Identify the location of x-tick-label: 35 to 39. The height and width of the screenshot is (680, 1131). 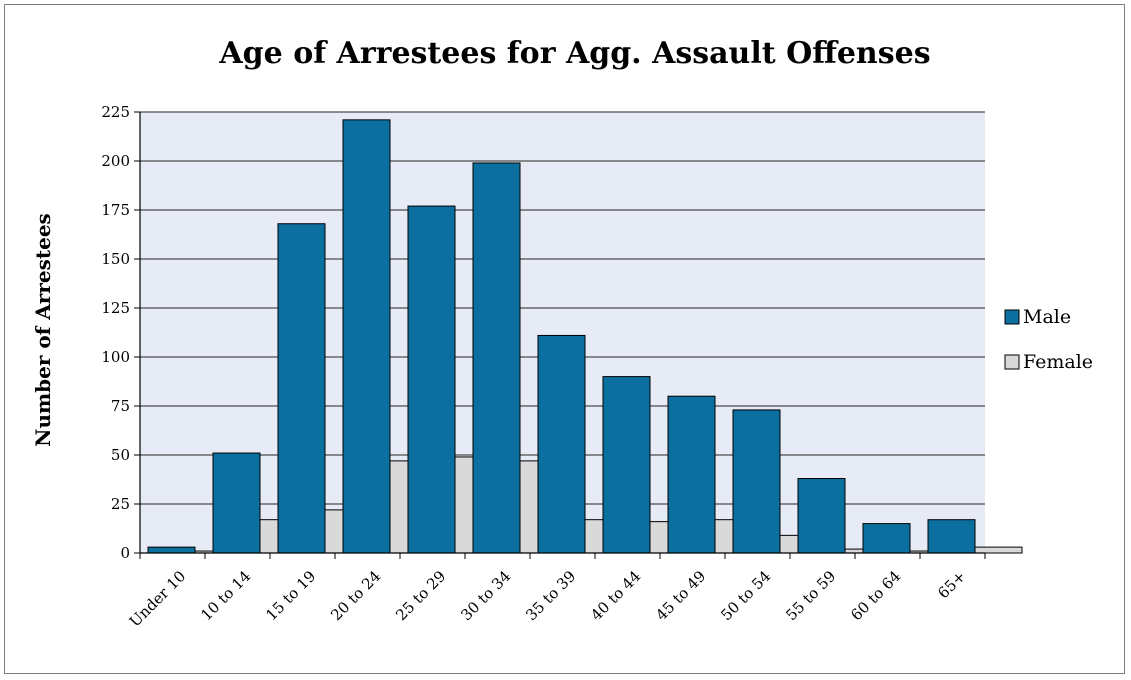
(550, 595).